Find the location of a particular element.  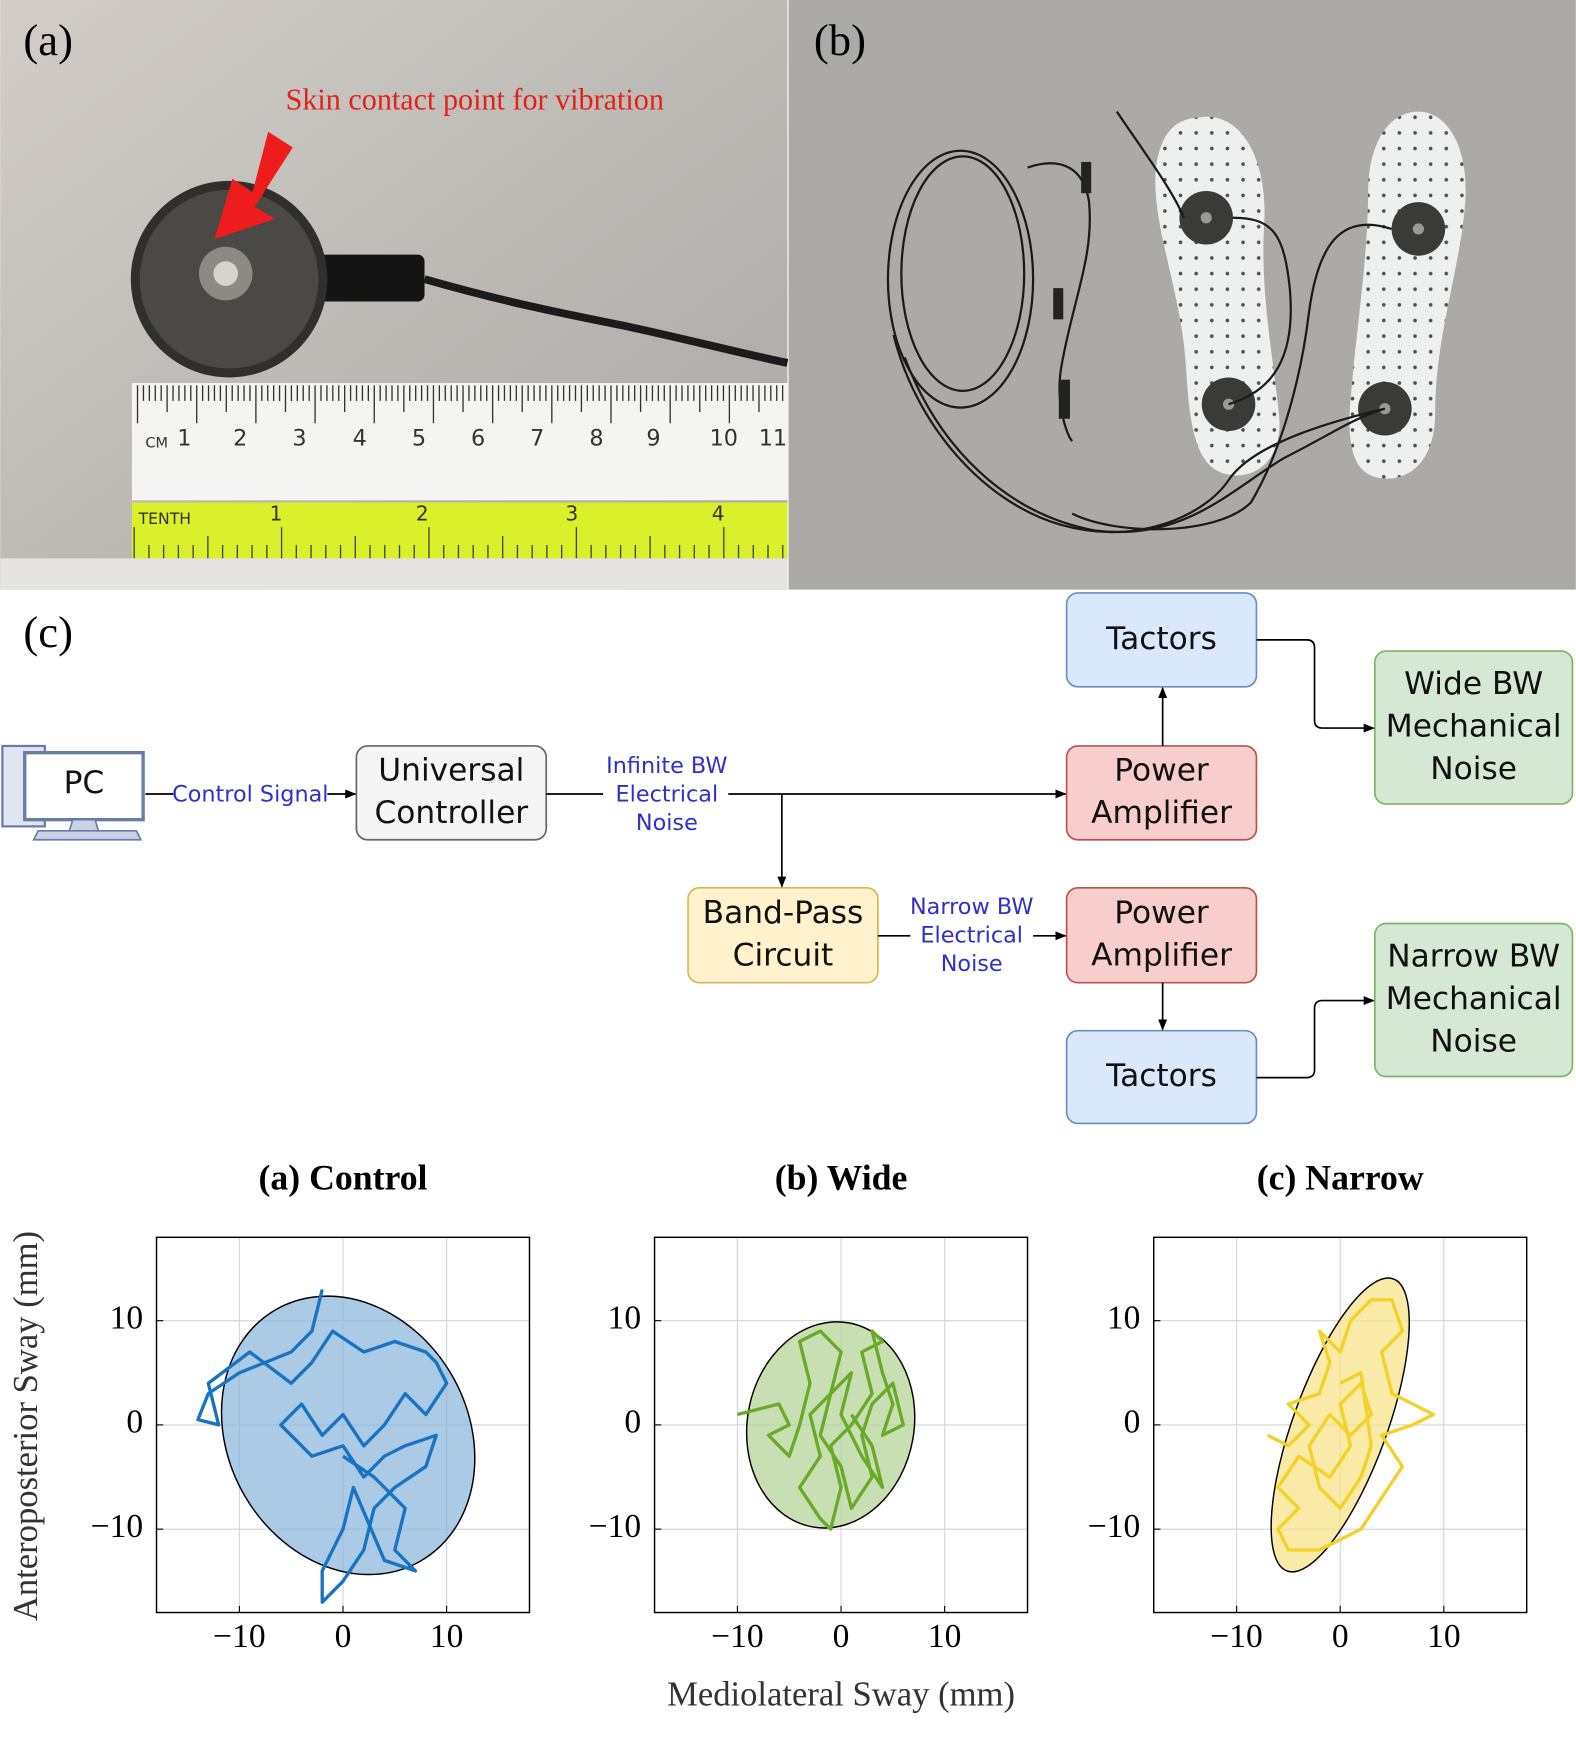

node-label: Universal is located at coordinates (451, 771).